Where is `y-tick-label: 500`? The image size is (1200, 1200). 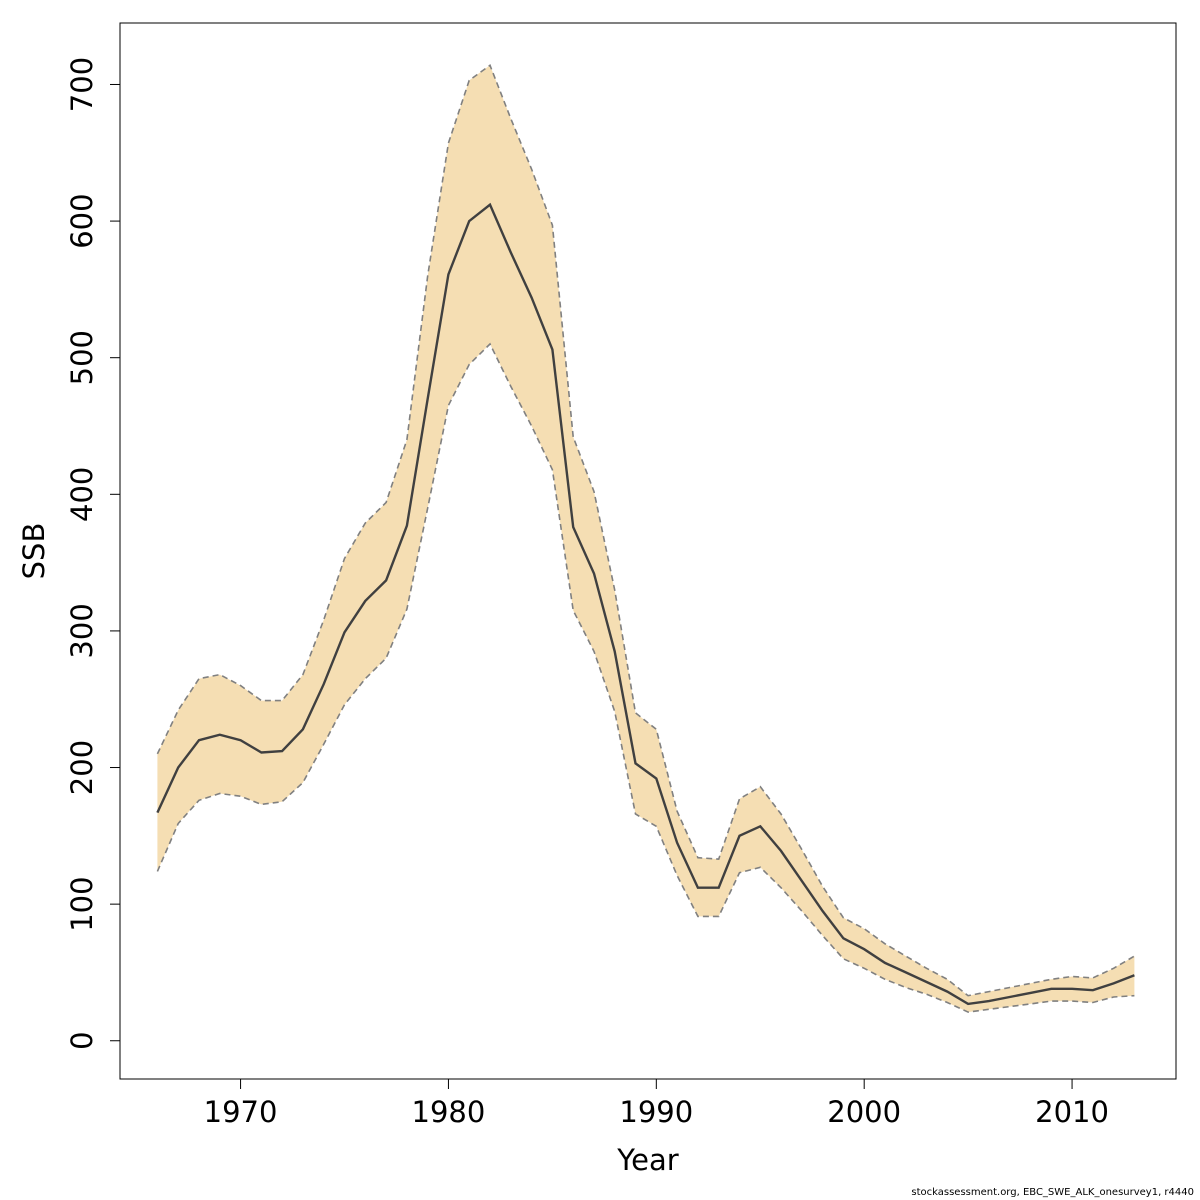 y-tick-label: 500 is located at coordinates (82, 357).